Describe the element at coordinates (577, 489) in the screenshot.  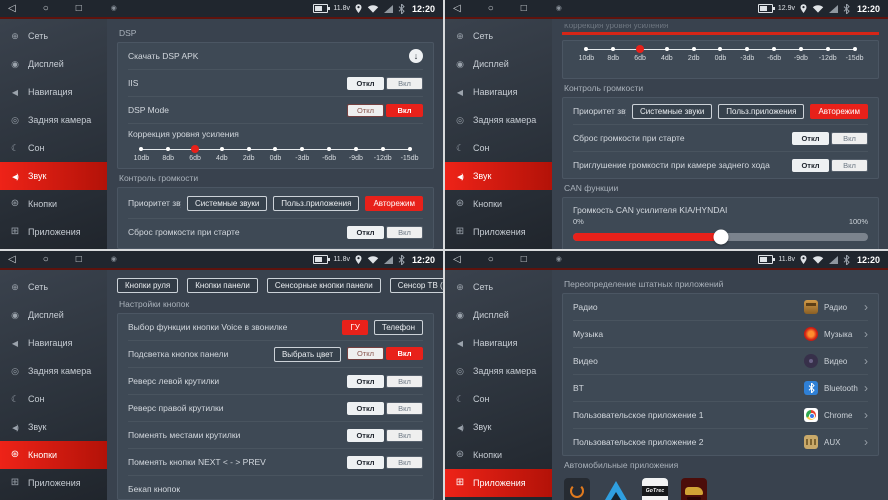
I see `tpms-app-icon` at that location.